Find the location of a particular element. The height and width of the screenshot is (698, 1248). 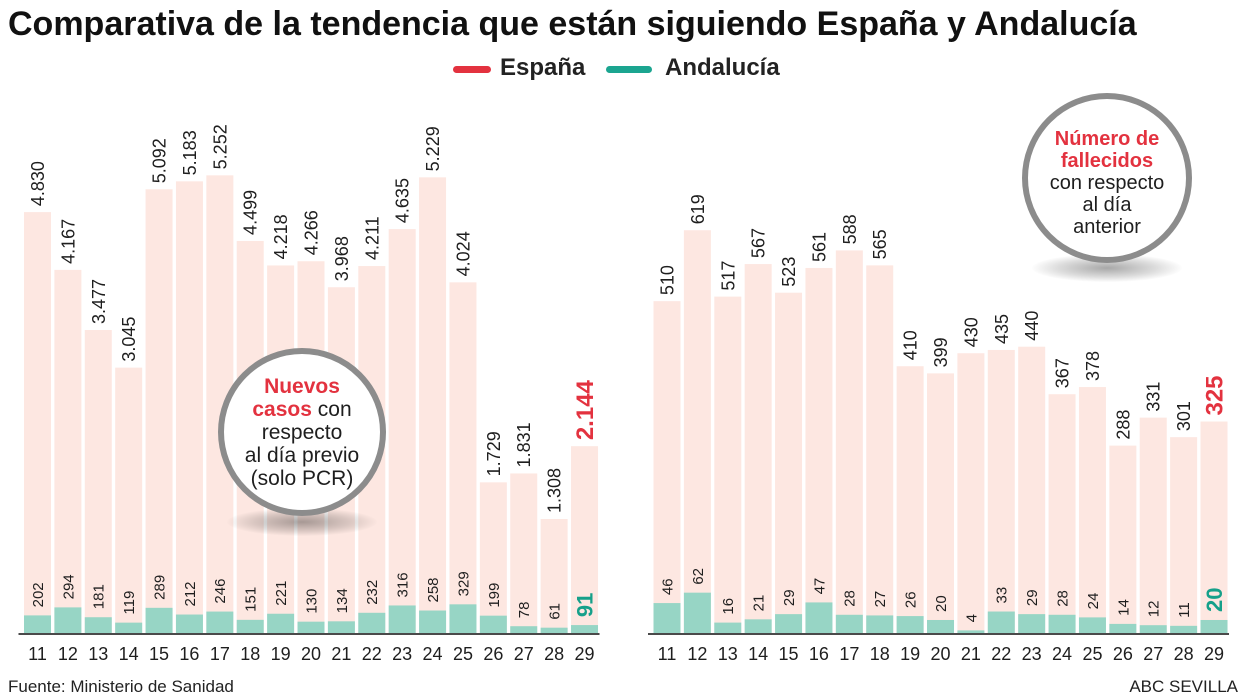

andalucia-value-label: 258 is located at coordinates (433, 589).